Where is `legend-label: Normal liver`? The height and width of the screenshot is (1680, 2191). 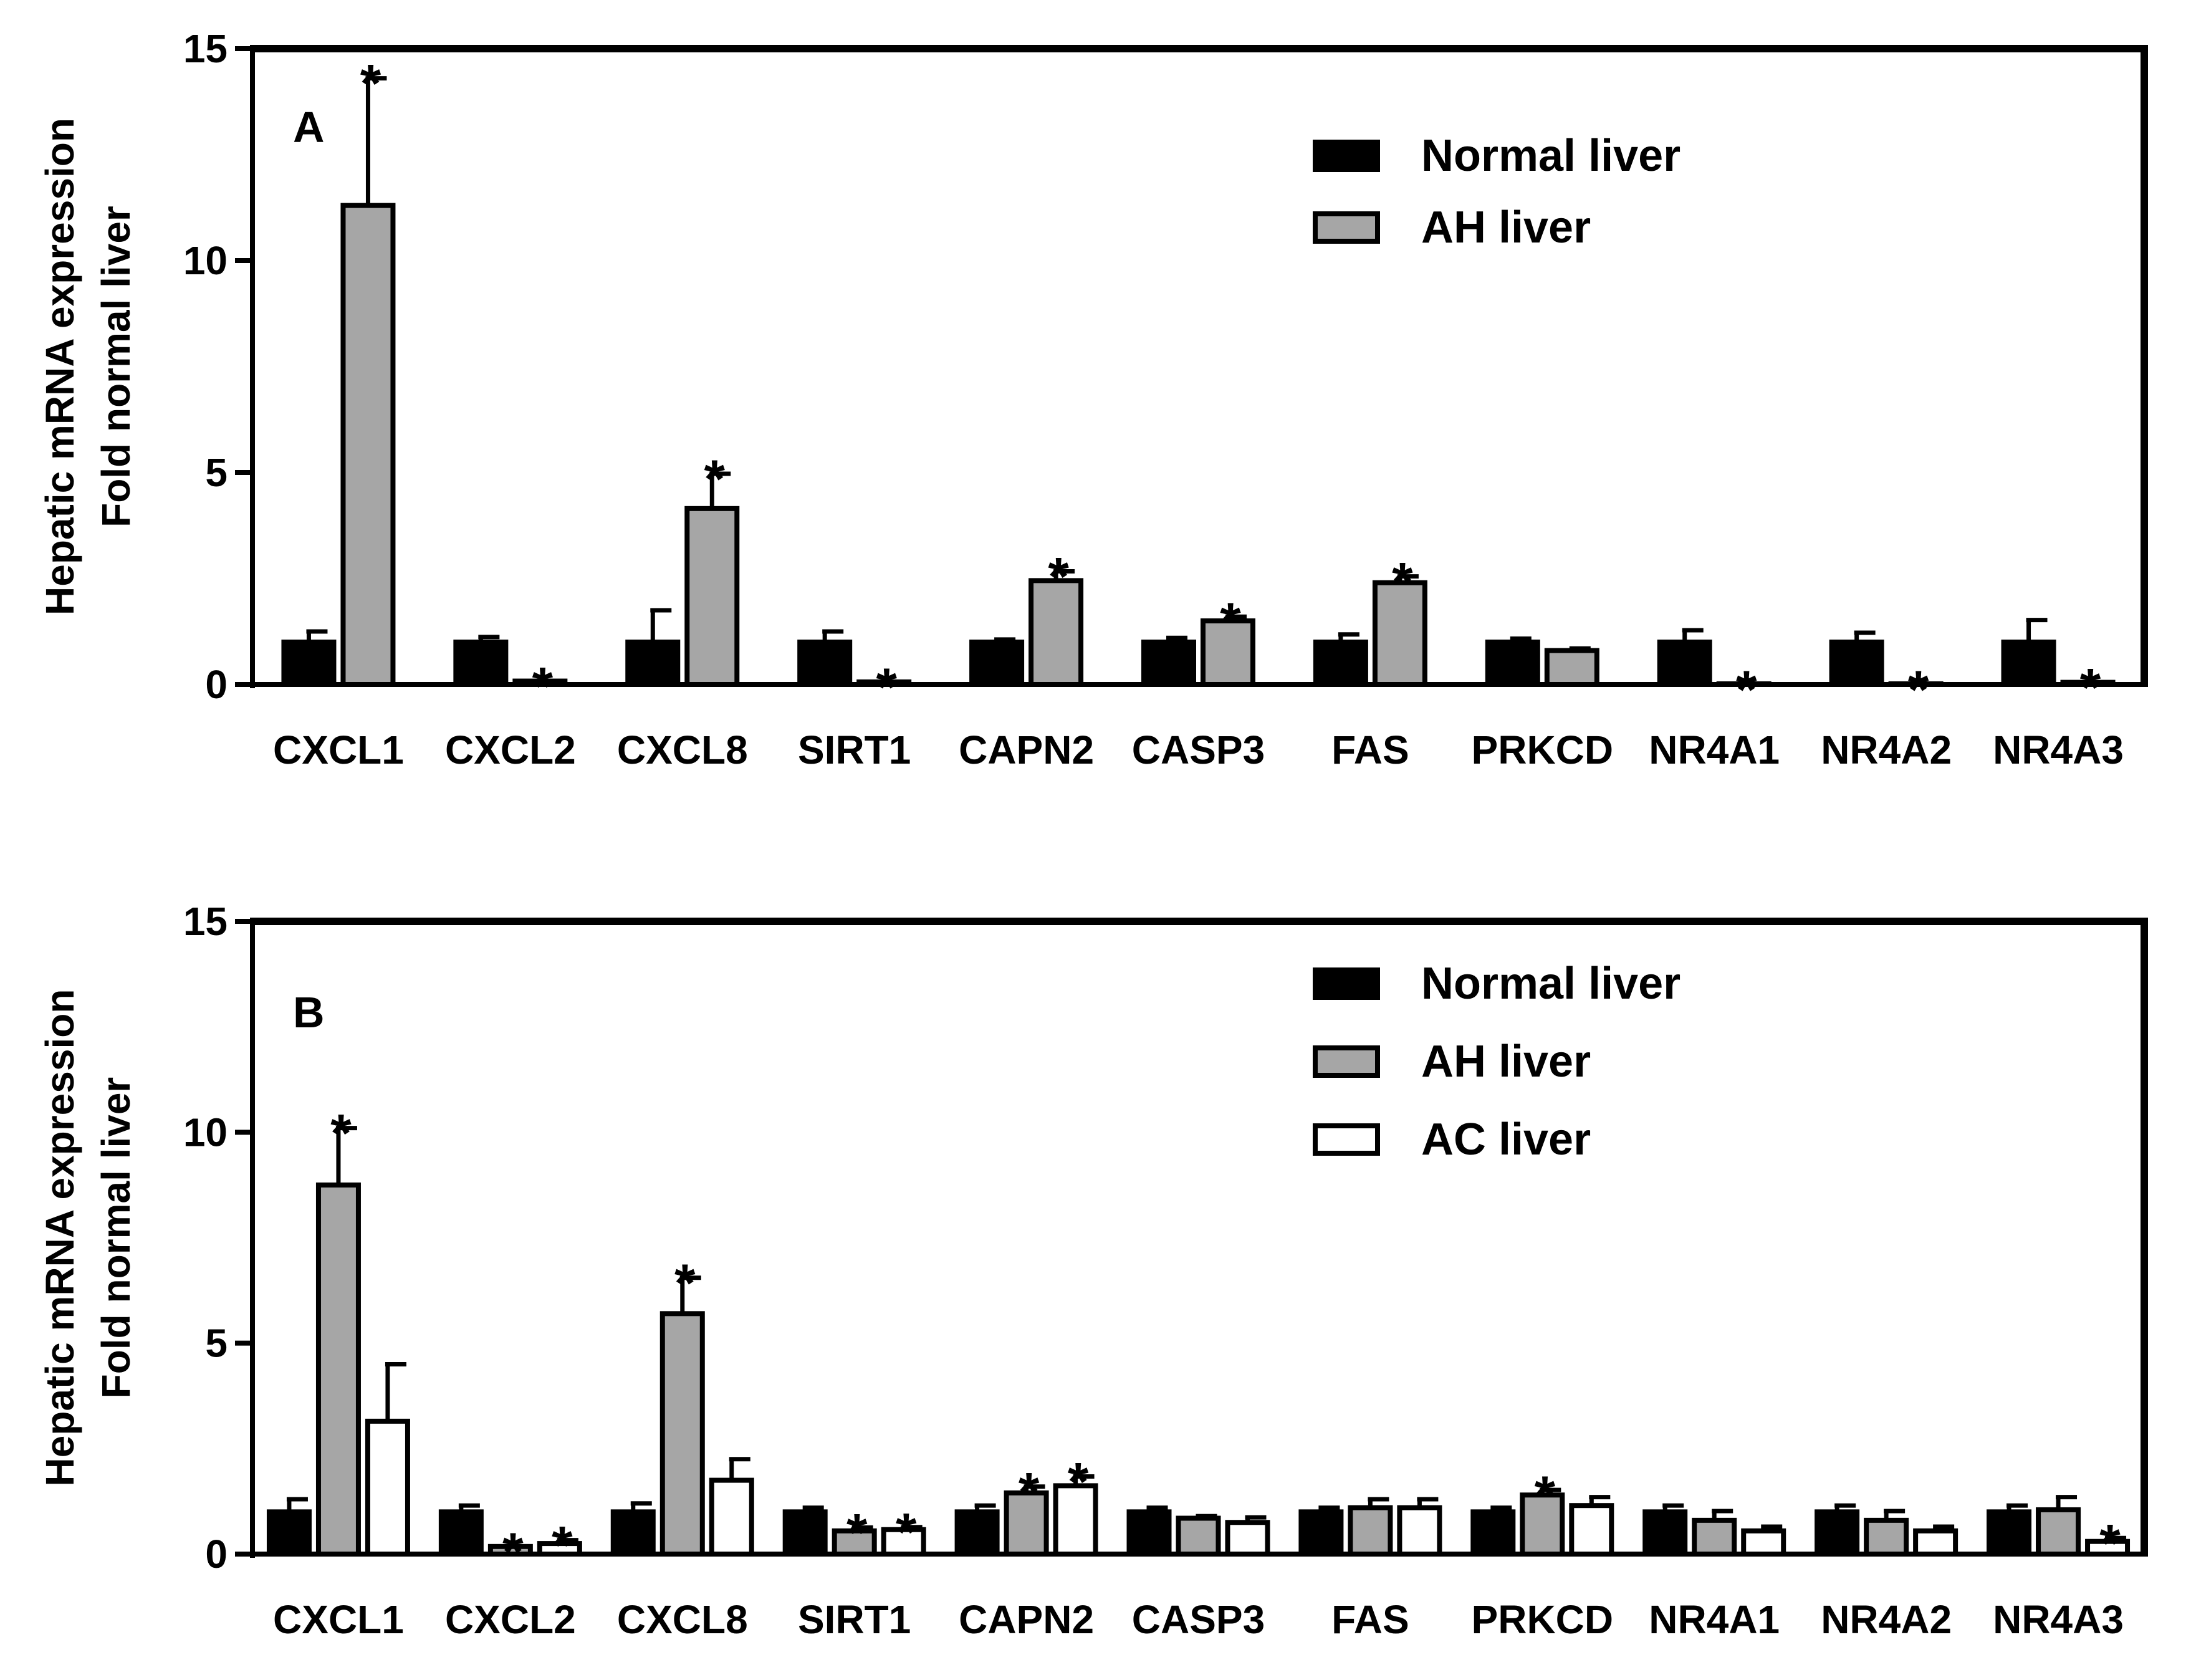 legend-label: Normal liver is located at coordinates (1550, 156).